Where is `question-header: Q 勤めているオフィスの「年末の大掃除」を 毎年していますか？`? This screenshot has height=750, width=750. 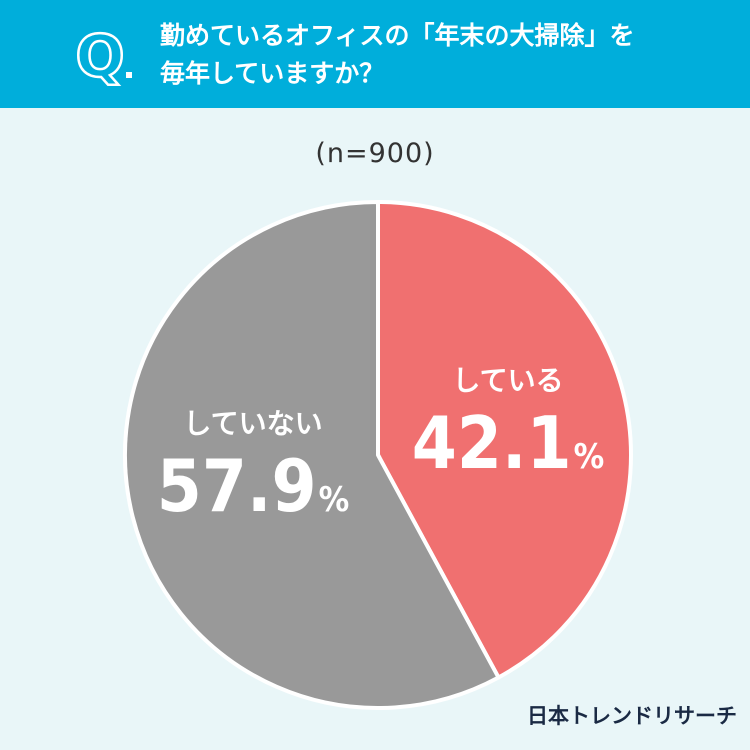 question-header: Q 勤めているオフィスの「年末の大掃除」を 毎年していますか？ is located at coordinates (375, 54).